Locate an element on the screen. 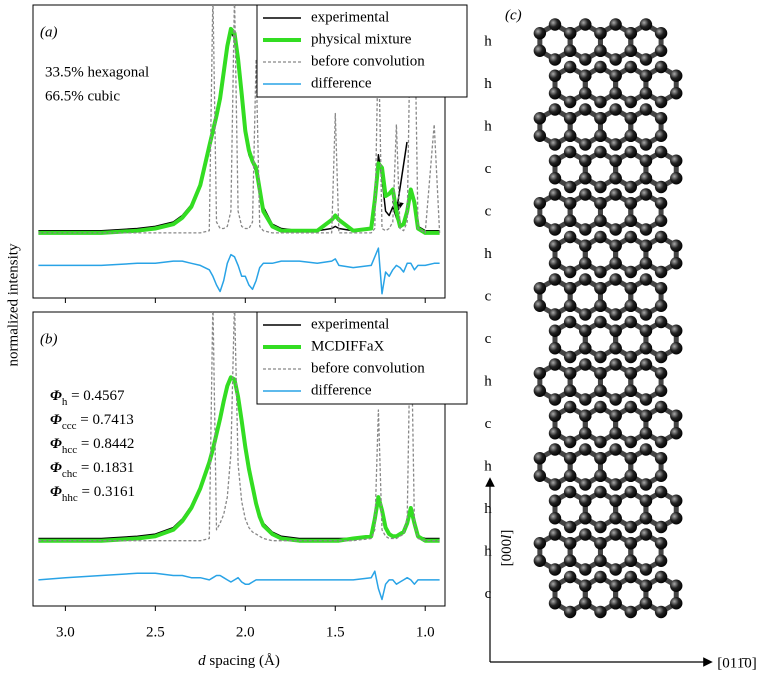 This screenshot has height=676, width=765. x-tick-label: 3.0 is located at coordinates (65, 632).